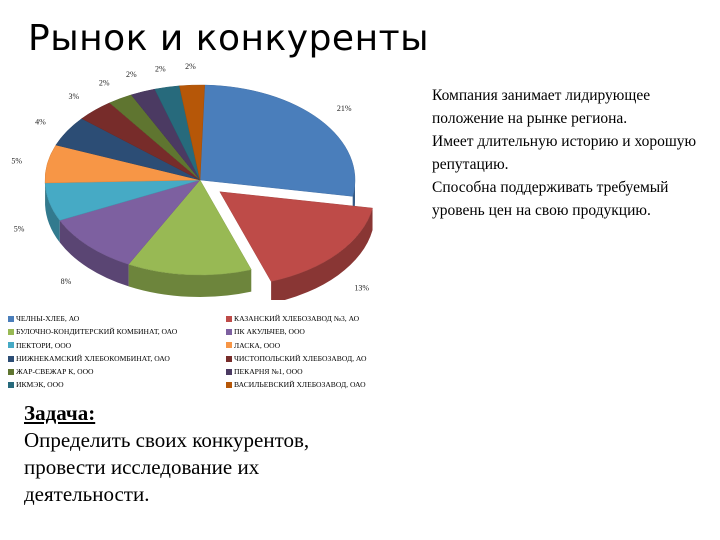  I want to click on legend-item: ПЕКТОРИ, ООО, so click(117, 345).